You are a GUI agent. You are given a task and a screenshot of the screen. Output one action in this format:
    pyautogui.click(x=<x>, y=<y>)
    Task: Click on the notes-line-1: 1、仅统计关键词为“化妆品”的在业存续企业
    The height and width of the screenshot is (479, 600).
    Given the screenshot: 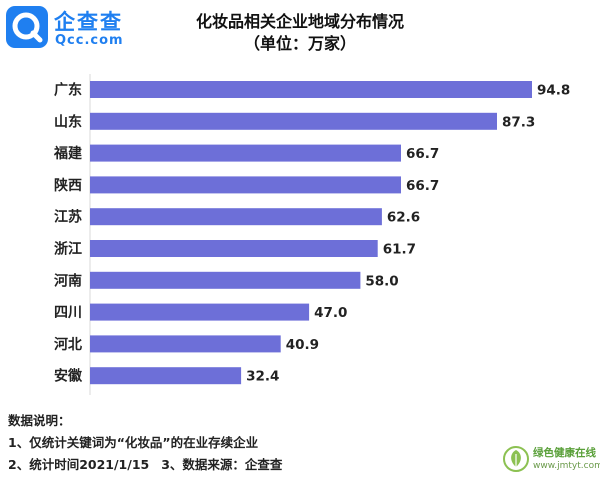 What is the action you would take?
    pyautogui.click(x=133, y=442)
    